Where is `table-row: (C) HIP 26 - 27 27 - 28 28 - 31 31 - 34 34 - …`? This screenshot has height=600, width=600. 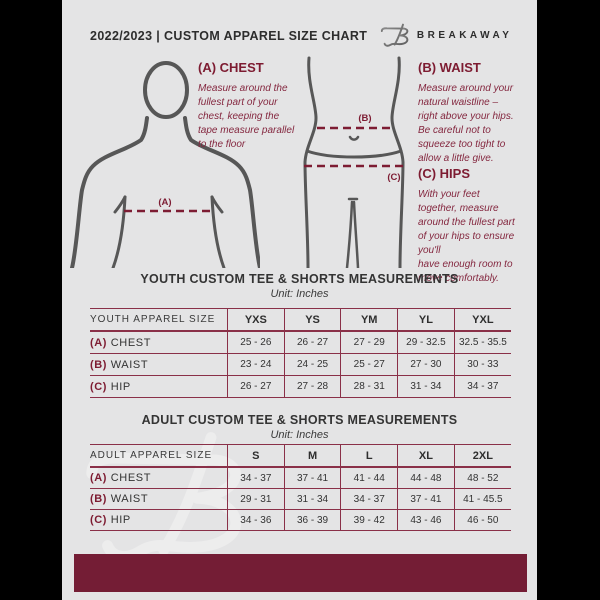 table-row: (C) HIP 26 - 27 27 - 28 28 - 31 31 - 34 34 - … is located at coordinates (300, 386).